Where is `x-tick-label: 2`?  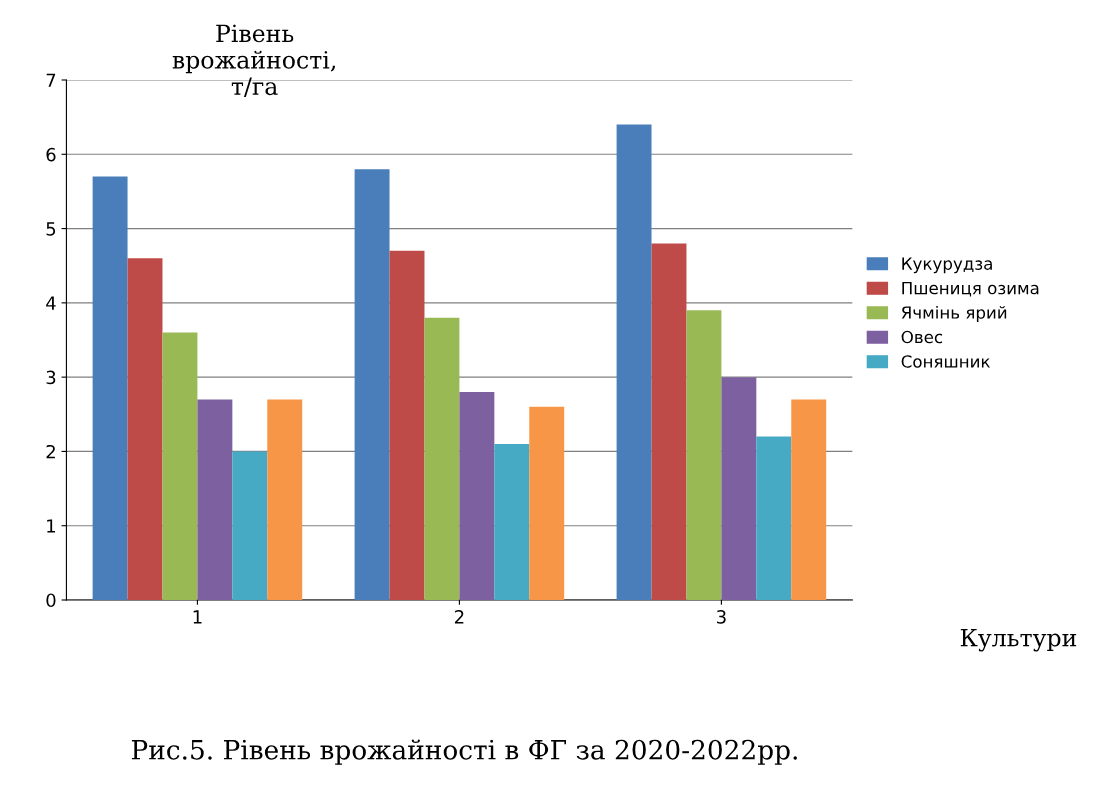
x-tick-label: 2 is located at coordinates (459, 617).